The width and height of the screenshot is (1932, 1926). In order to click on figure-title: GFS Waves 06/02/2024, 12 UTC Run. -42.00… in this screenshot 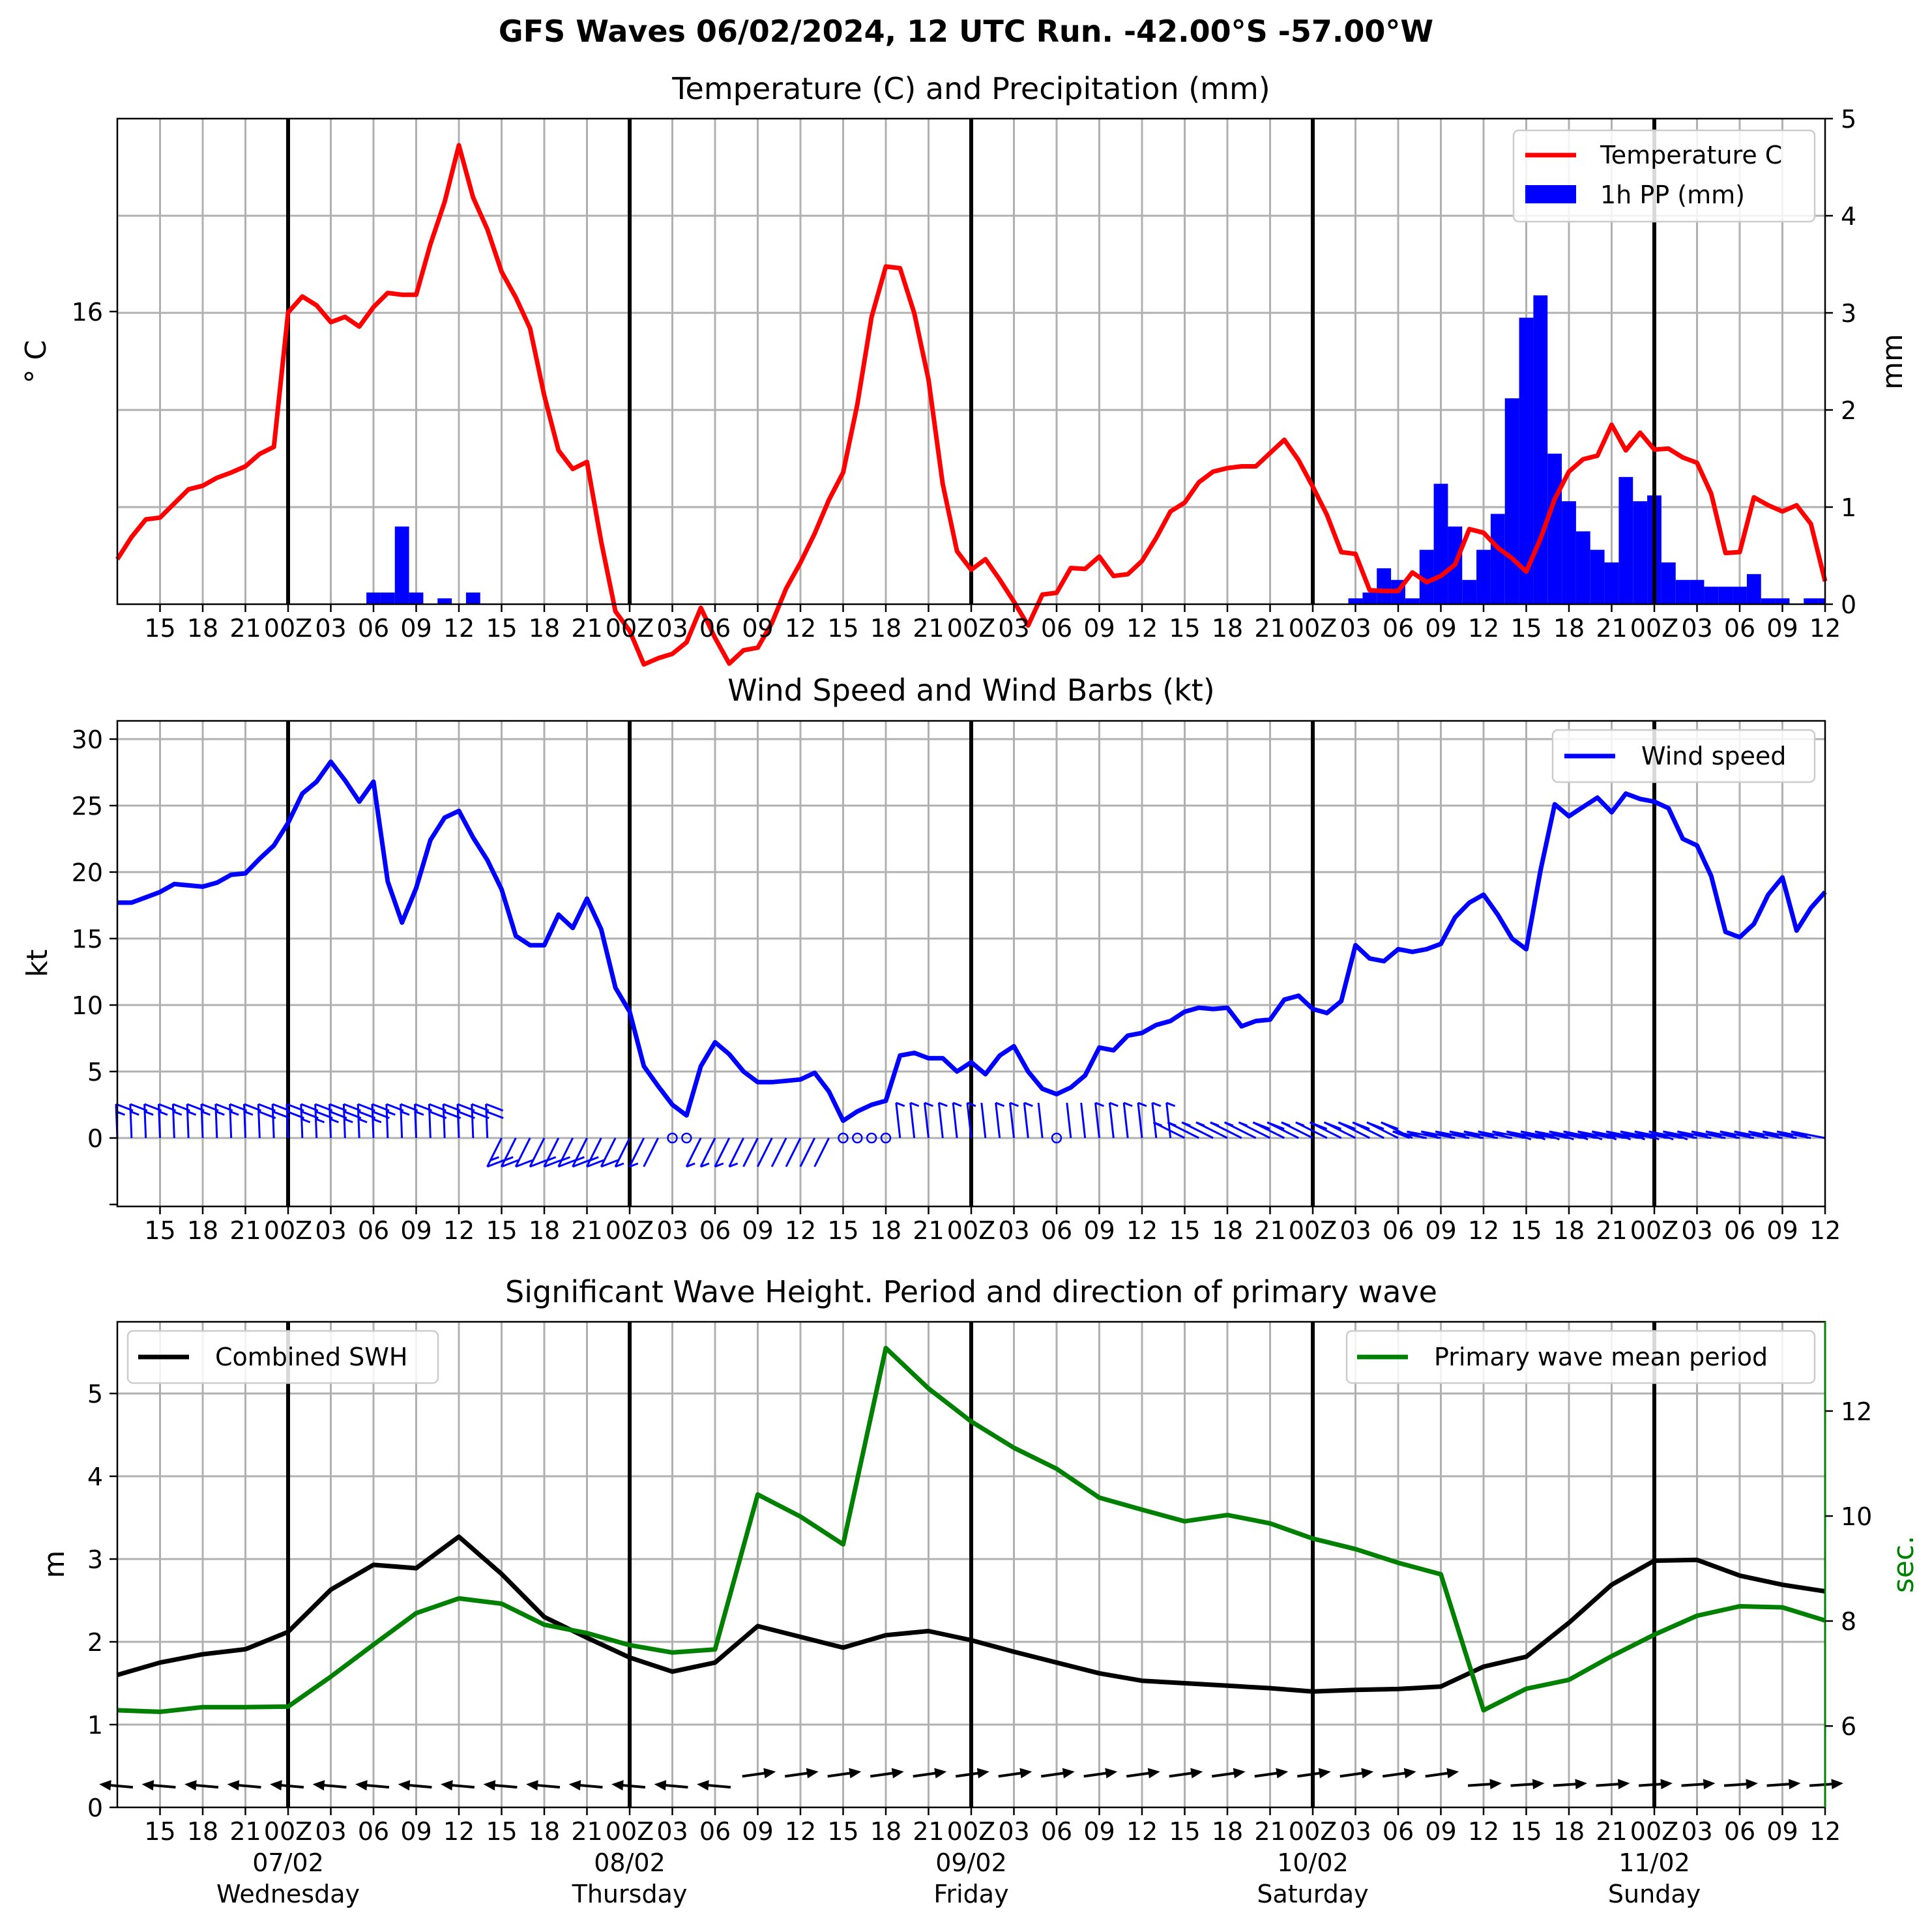, I will do `click(966, 31)`.